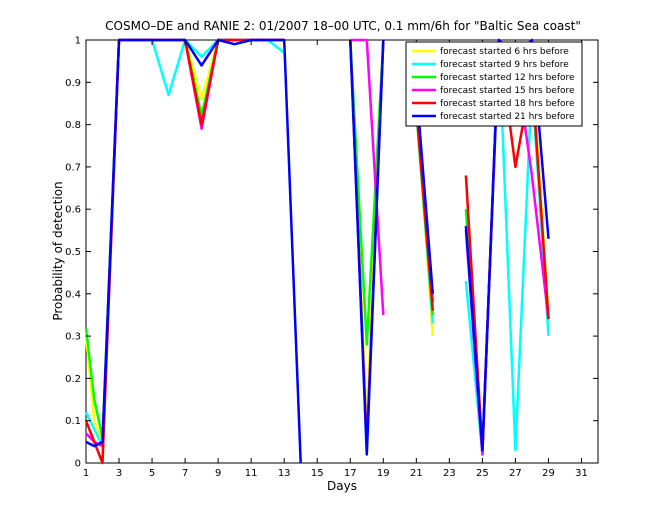 The width and height of the screenshot is (660, 520). Describe the element at coordinates (73, 210) in the screenshot. I see `y-tick-label: 0.6` at that location.